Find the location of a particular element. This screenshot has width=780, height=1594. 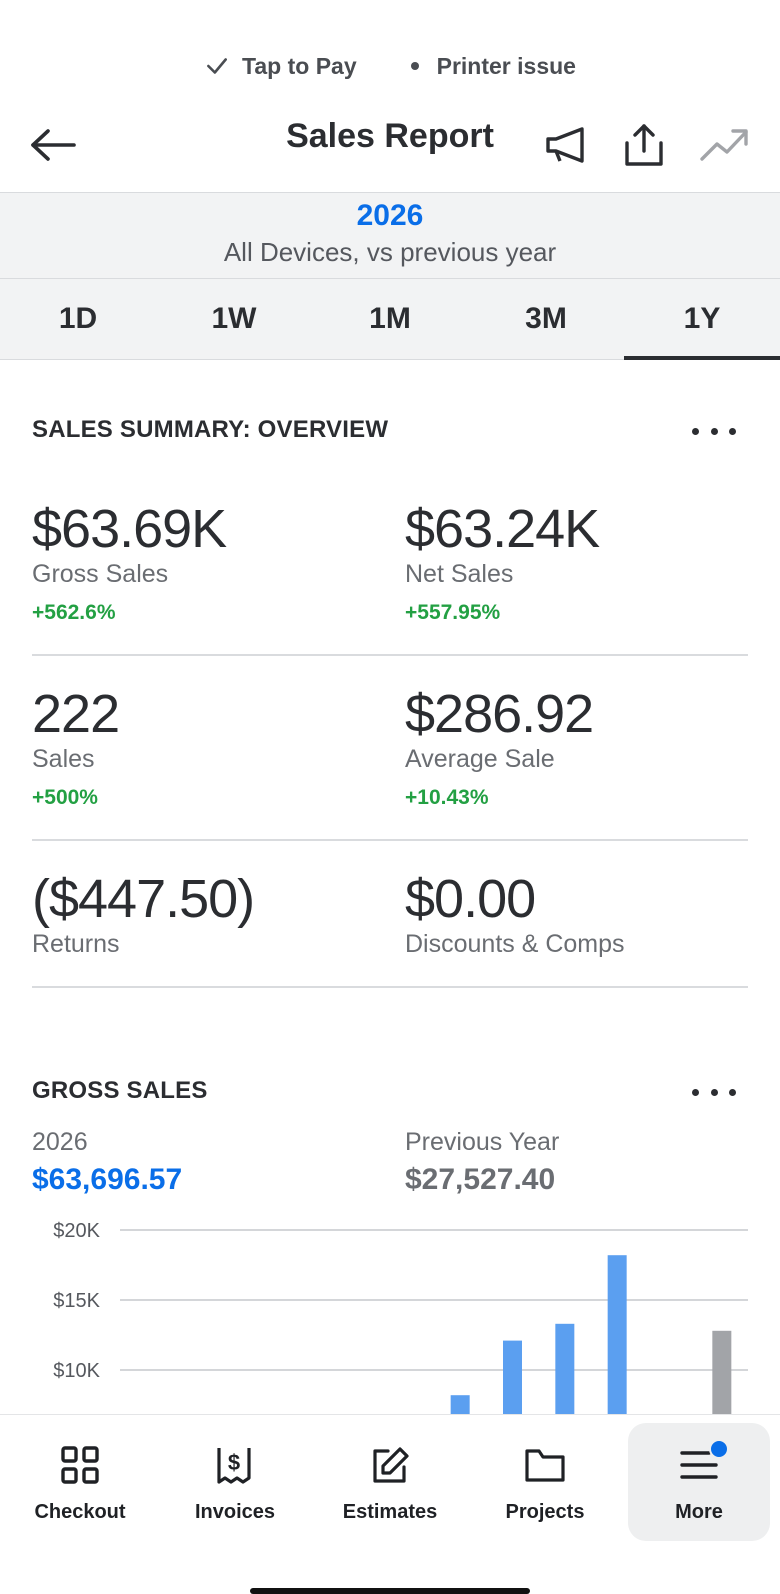

metric-label: Returns is located at coordinates (76, 944).